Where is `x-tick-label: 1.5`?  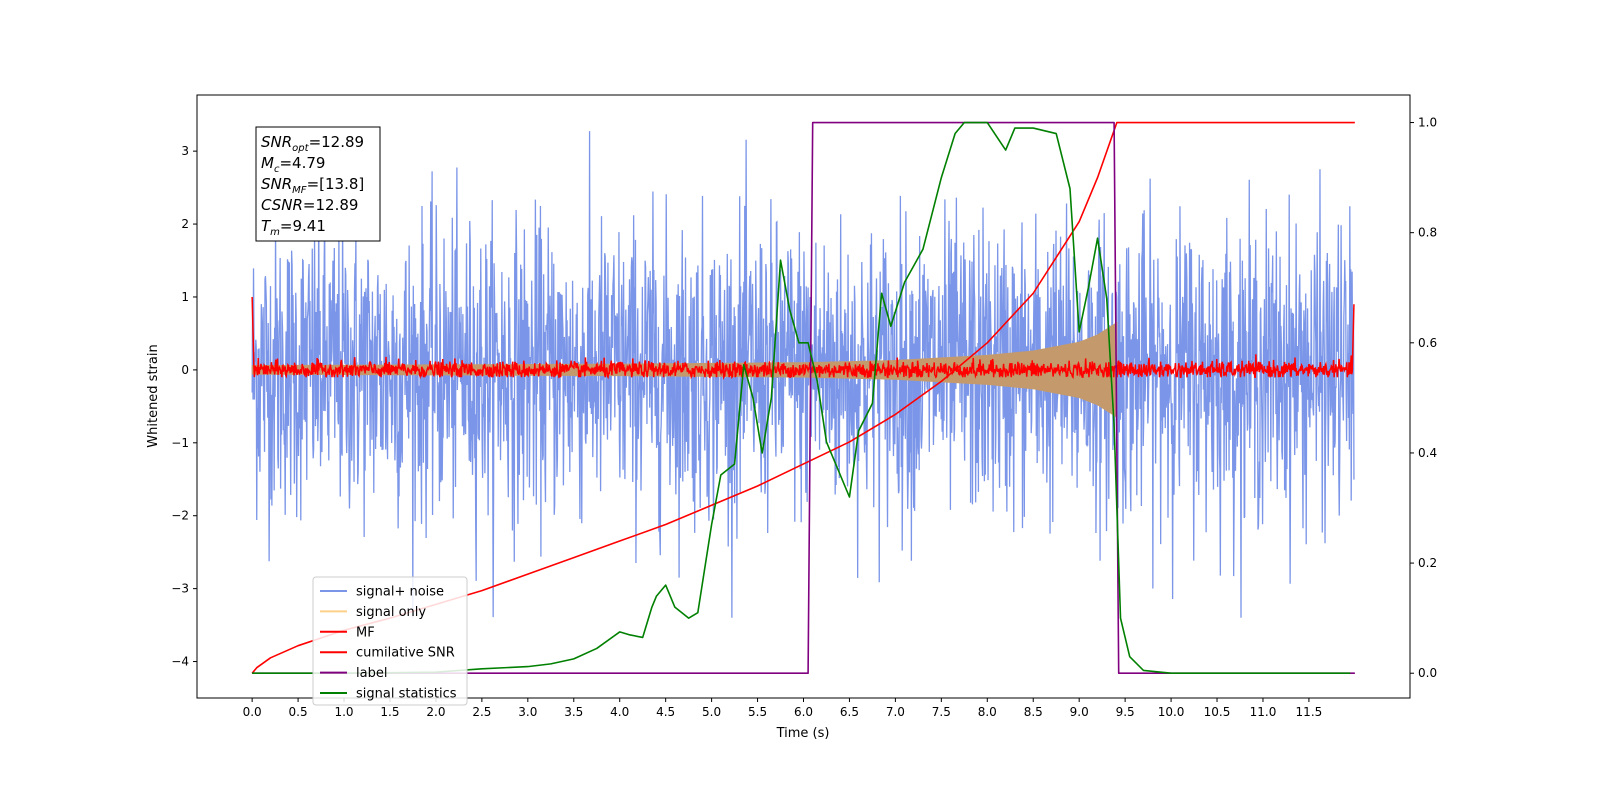 x-tick-label: 1.5 is located at coordinates (389, 712).